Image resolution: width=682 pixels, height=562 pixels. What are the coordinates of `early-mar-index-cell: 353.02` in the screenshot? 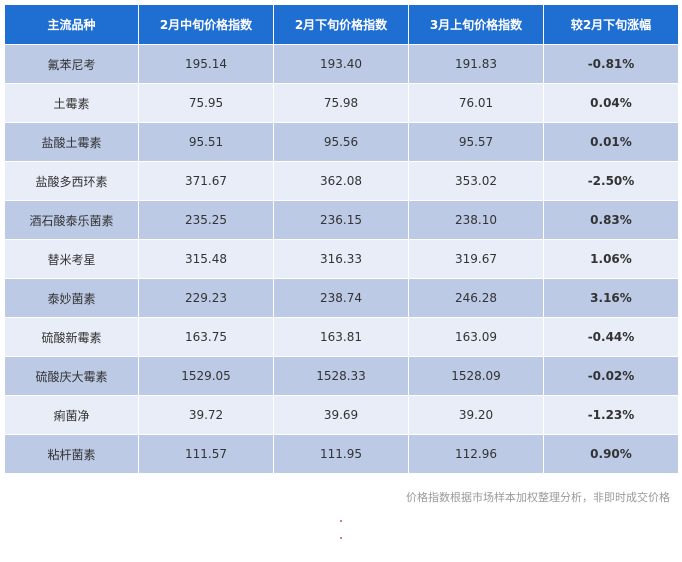 It's located at (476, 181).